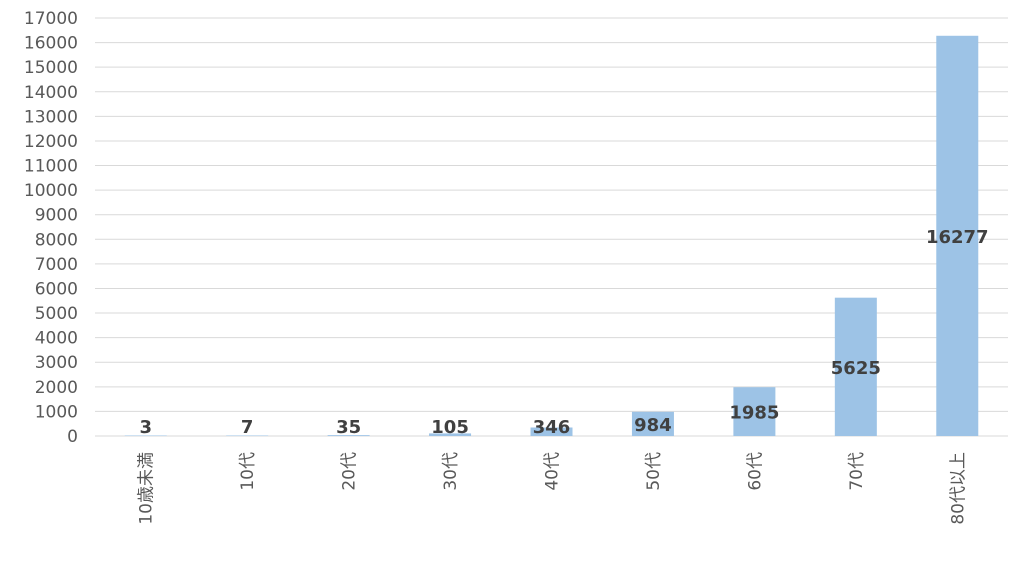 This screenshot has height=562, width=1020. Describe the element at coordinates (654, 471) in the screenshot. I see `x-tick-label: 50代` at that location.